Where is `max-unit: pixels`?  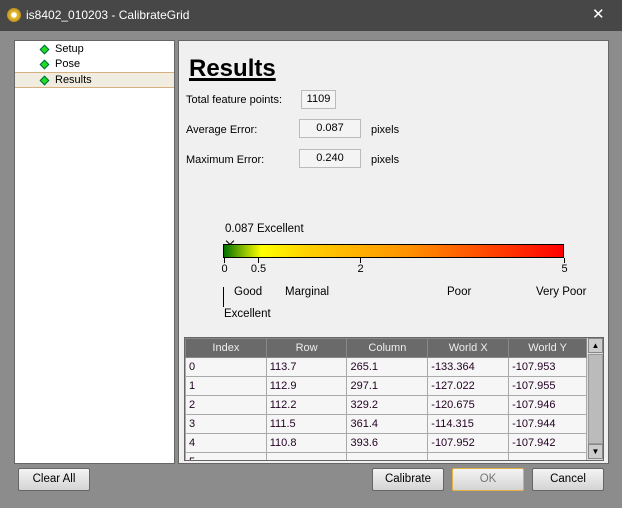 max-unit: pixels is located at coordinates (385, 160).